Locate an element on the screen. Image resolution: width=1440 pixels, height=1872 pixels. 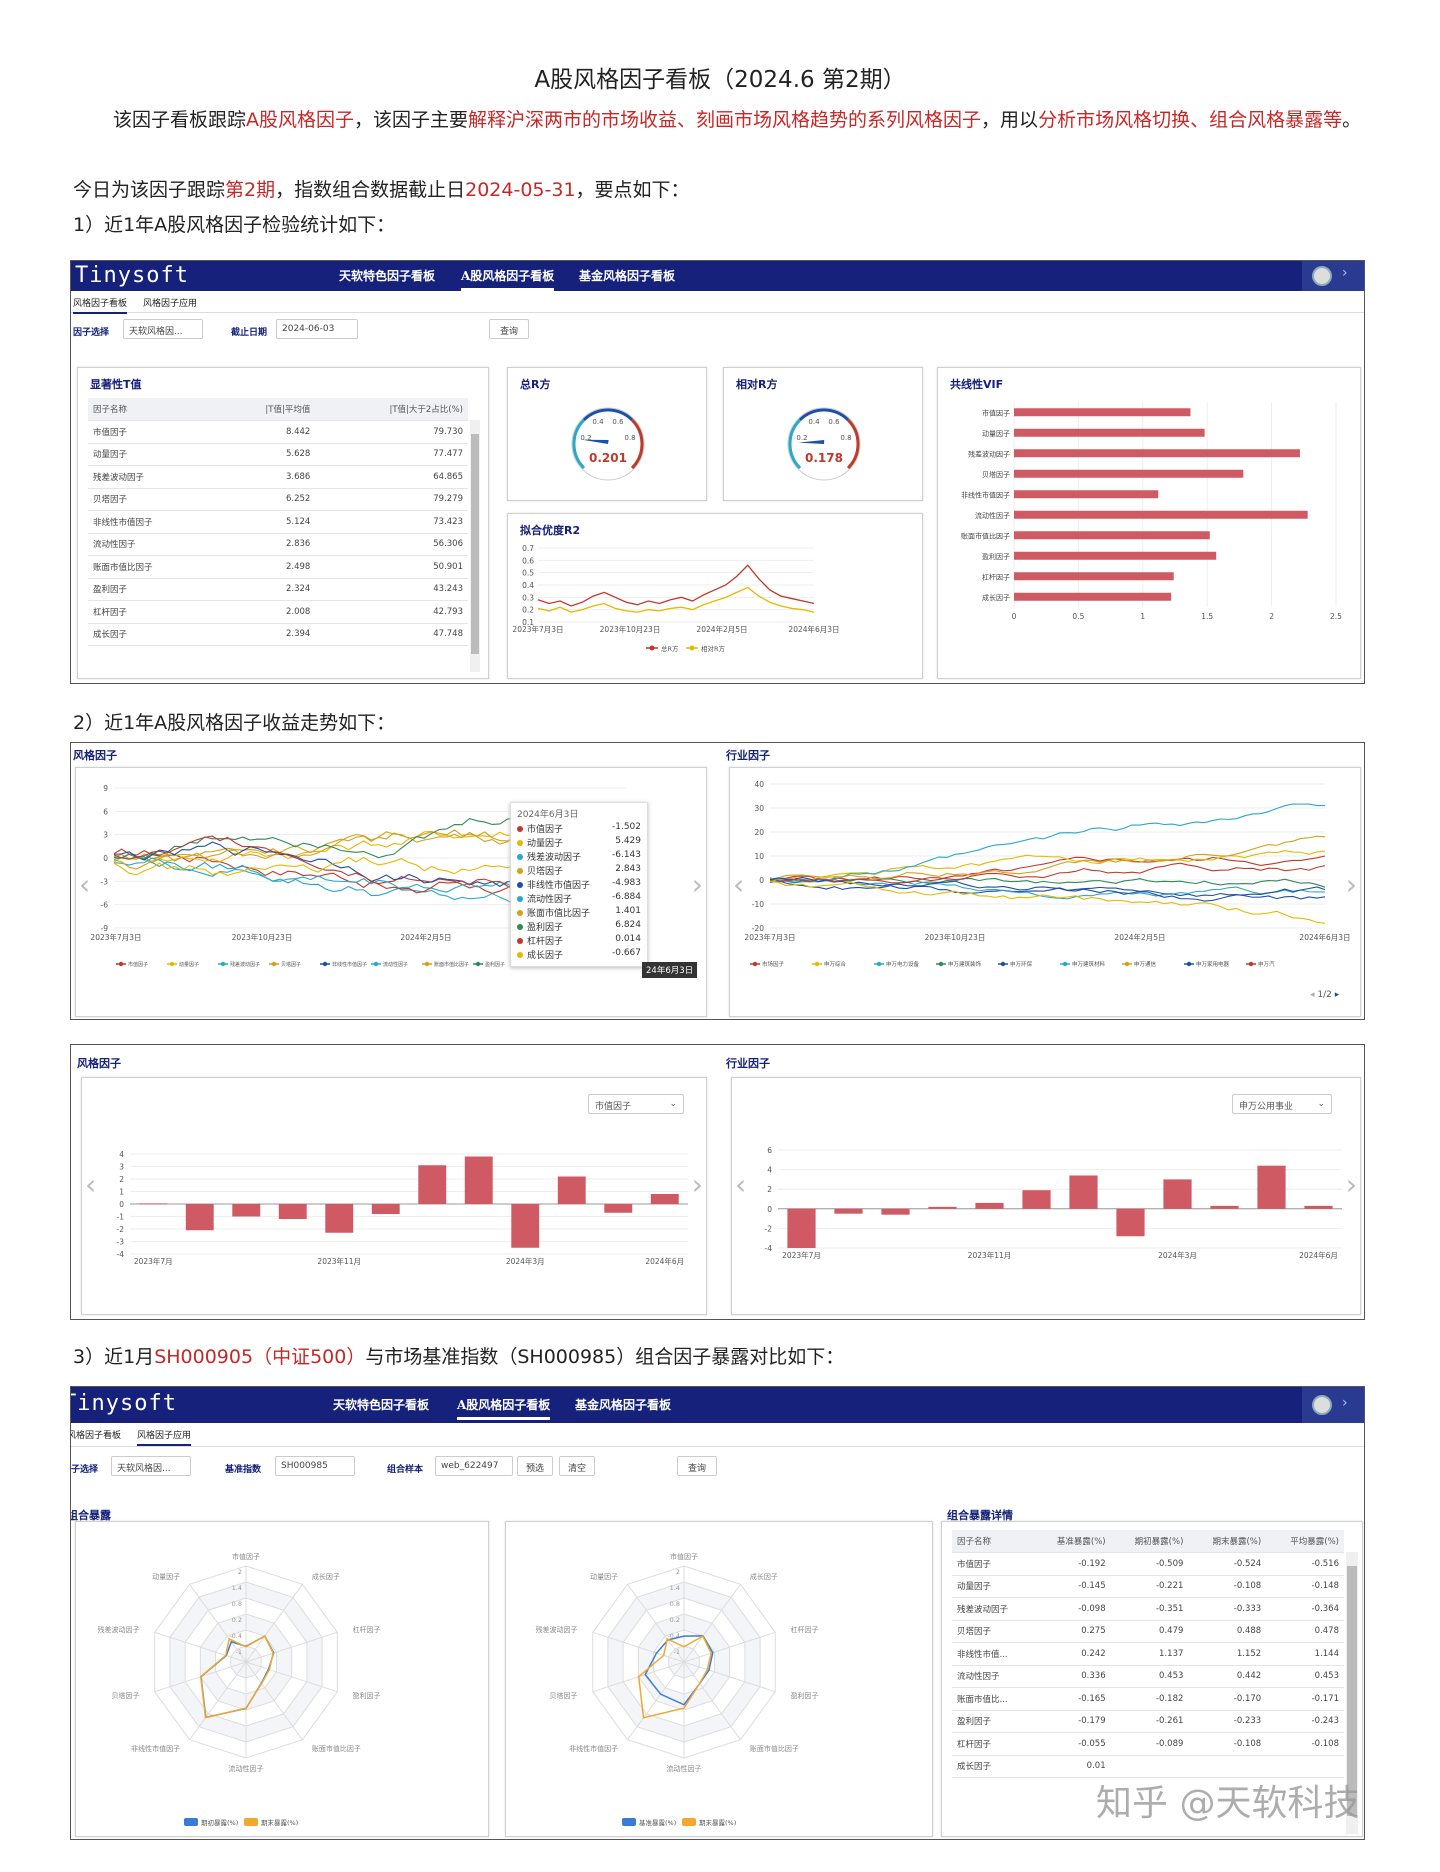
legend-label: 非线性市值因子 is located at coordinates (349, 964).